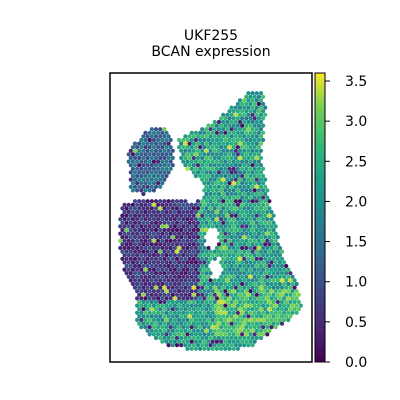 This screenshot has width=400, height=400. What do you see at coordinates (210, 52) in the screenshot?
I see `chart-subtitle: BCAN expression` at bounding box center [210, 52].